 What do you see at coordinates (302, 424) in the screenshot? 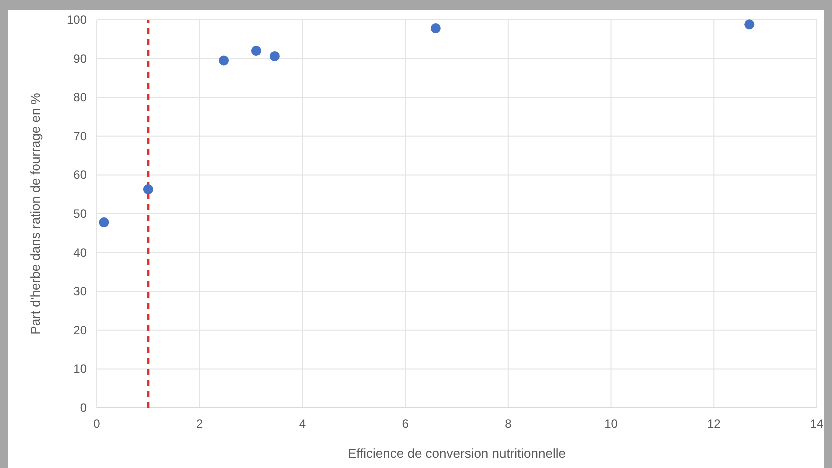
I see `x-tick-label: 4` at bounding box center [302, 424].